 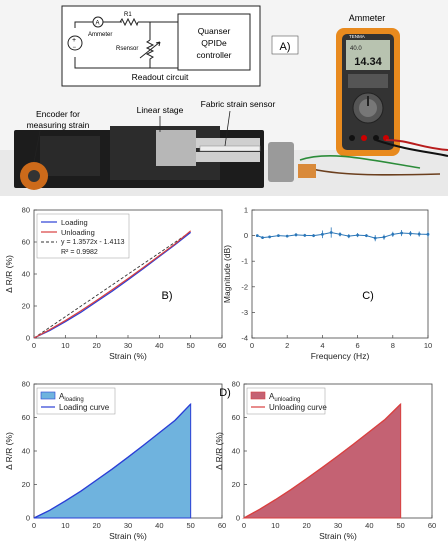 I want to click on panel-d-unloading-y-tick-label: 60, so click(x=236, y=417).